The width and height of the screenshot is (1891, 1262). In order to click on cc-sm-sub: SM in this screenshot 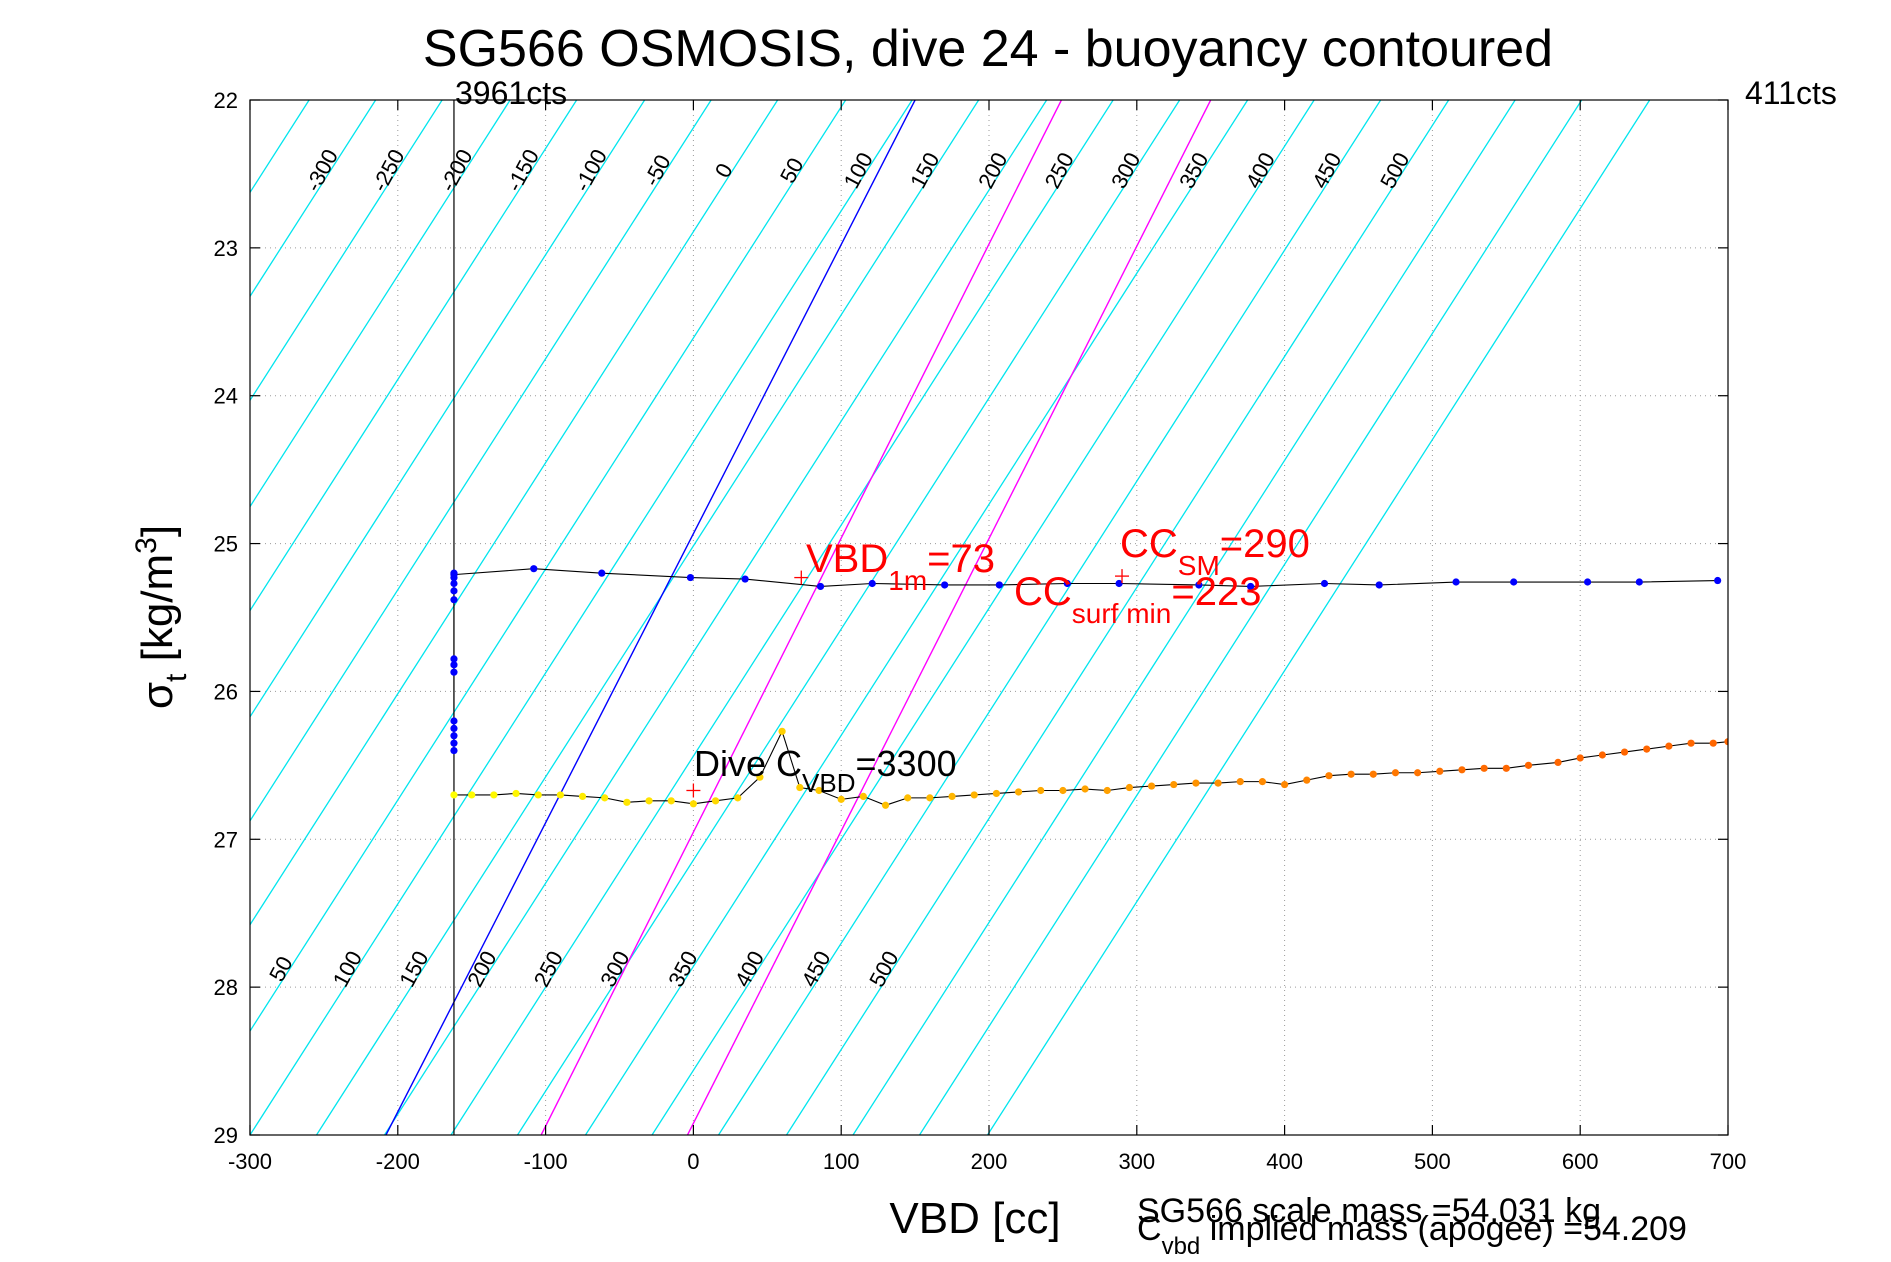, I will do `click(1199, 565)`.